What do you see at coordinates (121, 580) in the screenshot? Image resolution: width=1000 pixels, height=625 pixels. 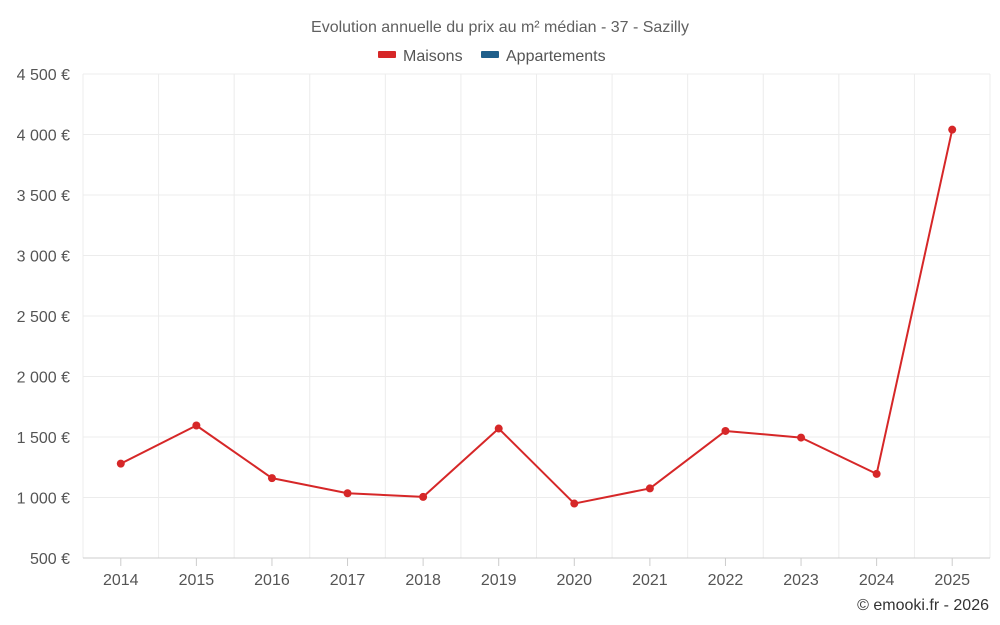 I see `x-tick-label: 2014` at bounding box center [121, 580].